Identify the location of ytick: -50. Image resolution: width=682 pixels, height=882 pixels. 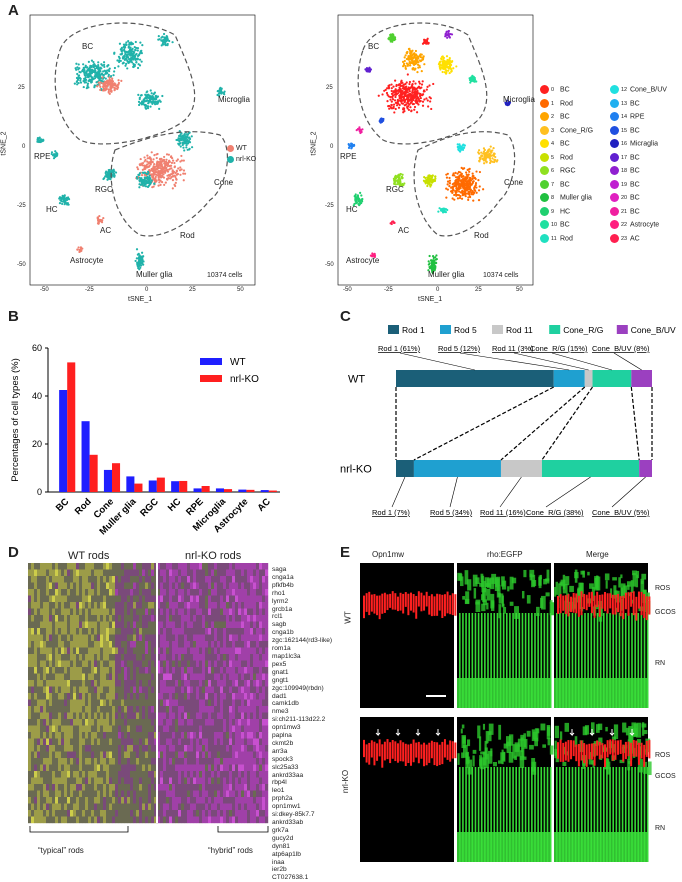
(329, 265).